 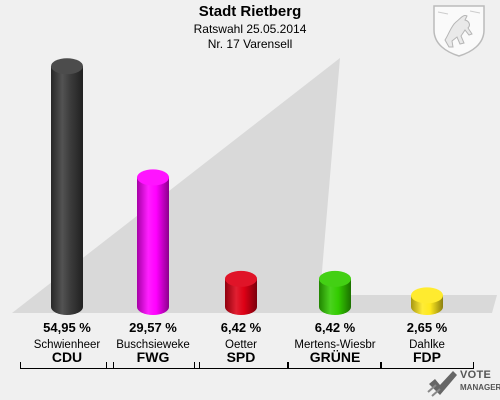 I want to click on brand-name-line2: MANAGER, so click(x=480, y=387).